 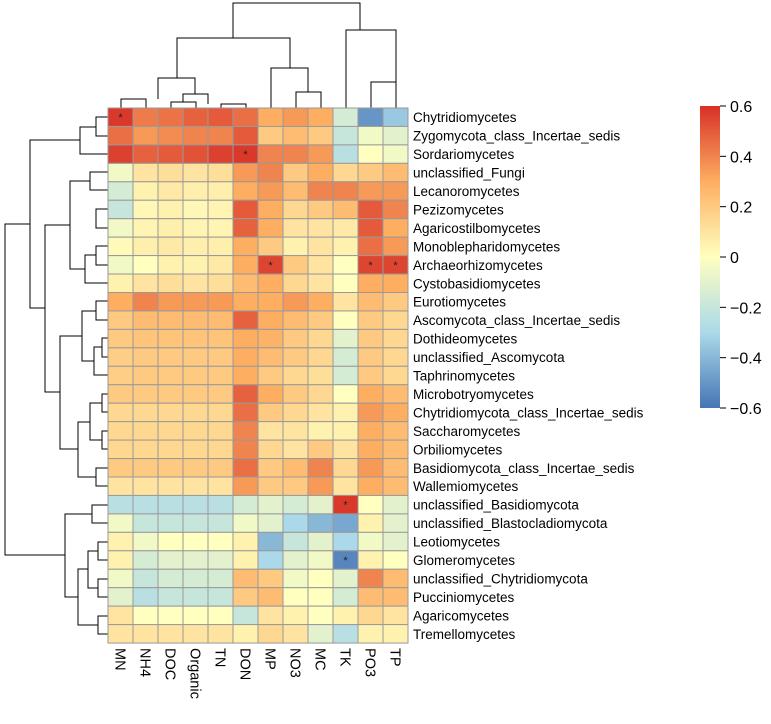 What do you see at coordinates (464, 560) in the screenshot?
I see `row-label: Glomeromycetes` at bounding box center [464, 560].